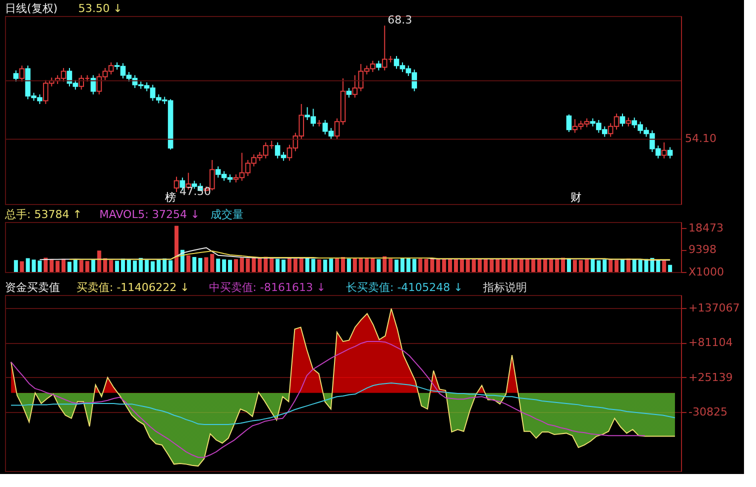 The width and height of the screenshot is (756, 487). What do you see at coordinates (710, 377) in the screenshot?
I see `y-tick-label: +25139` at bounding box center [710, 377].